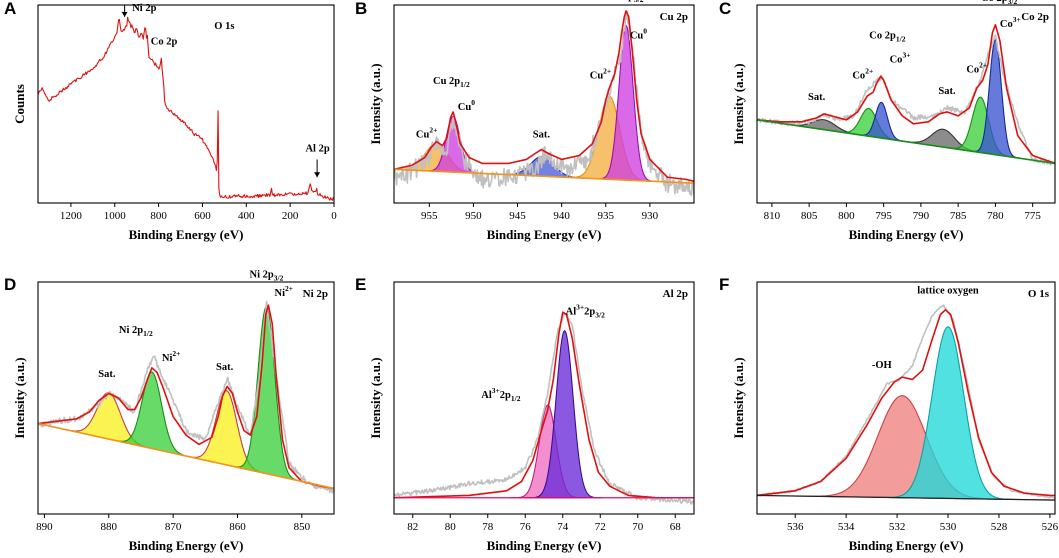 The image size is (1059, 558). What do you see at coordinates (921, 216) in the screenshot?
I see `x-tick-label: 790` at bounding box center [921, 216].